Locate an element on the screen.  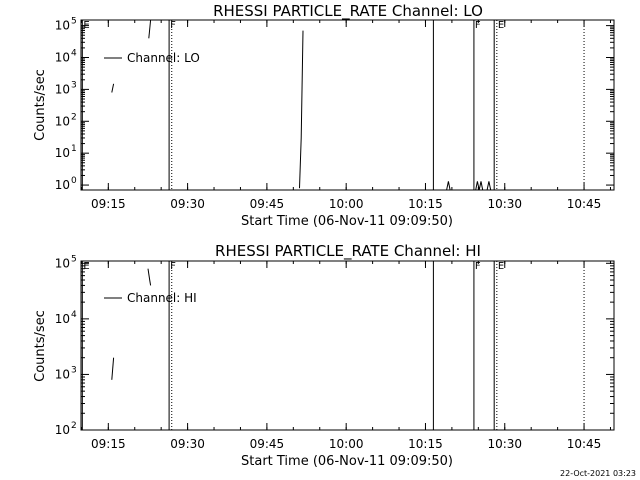
hi-marker-flag-6: E is located at coordinates (501, 266).